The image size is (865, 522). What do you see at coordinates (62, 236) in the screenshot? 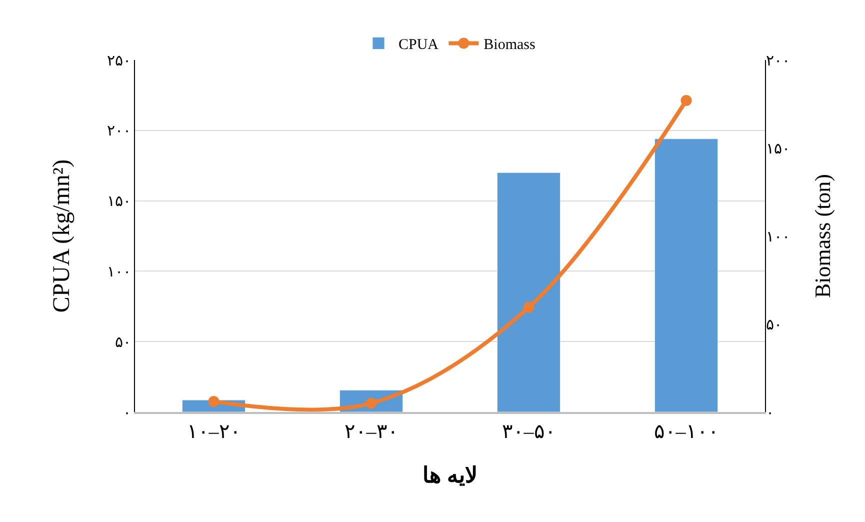
I see `y-axis-title: CPUA (kg/mn²)` at bounding box center [62, 236].